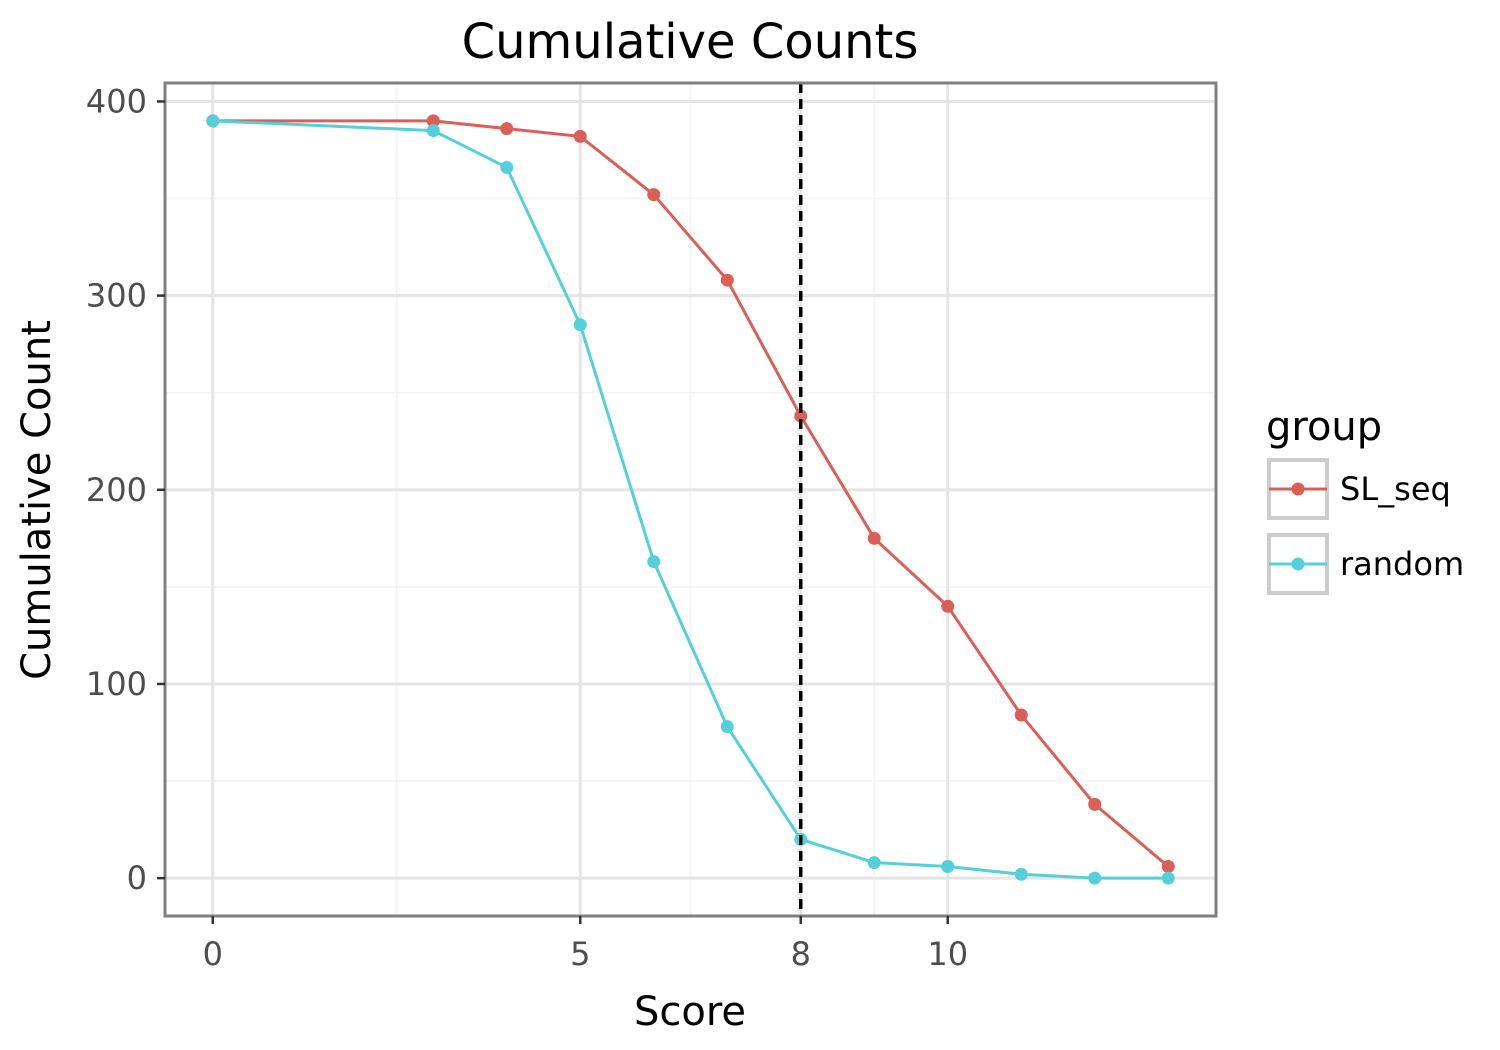  What do you see at coordinates (1395, 489) in the screenshot?
I see `legend-label-sl-seq: SL_seq` at bounding box center [1395, 489].